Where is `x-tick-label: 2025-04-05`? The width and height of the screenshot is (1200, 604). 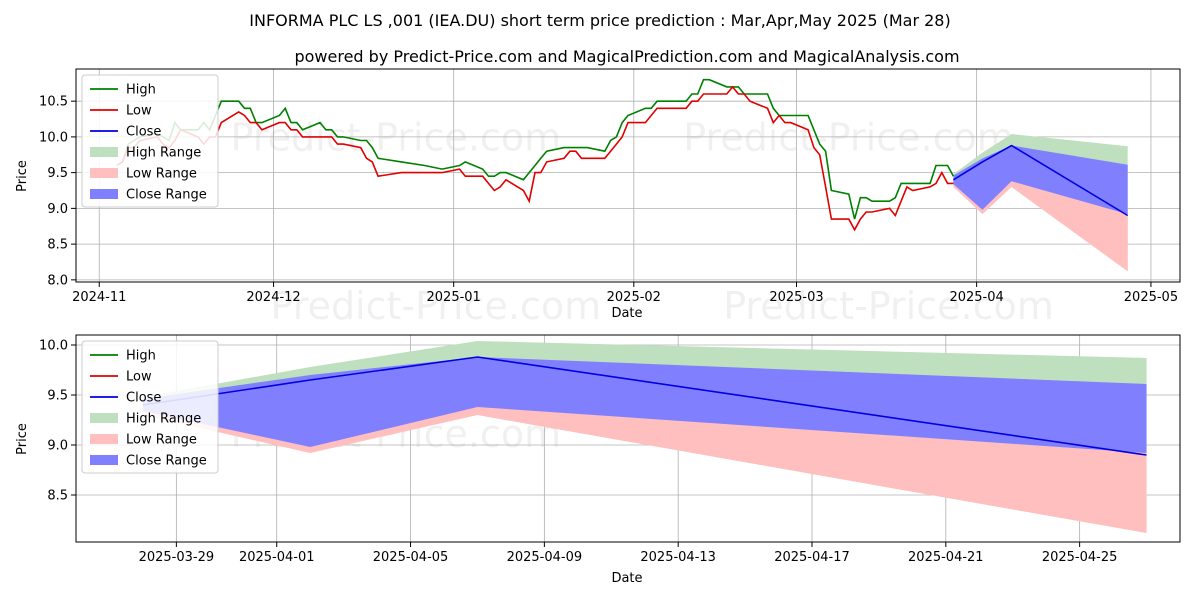
x-tick-label: 2025-04-05 is located at coordinates (411, 557).